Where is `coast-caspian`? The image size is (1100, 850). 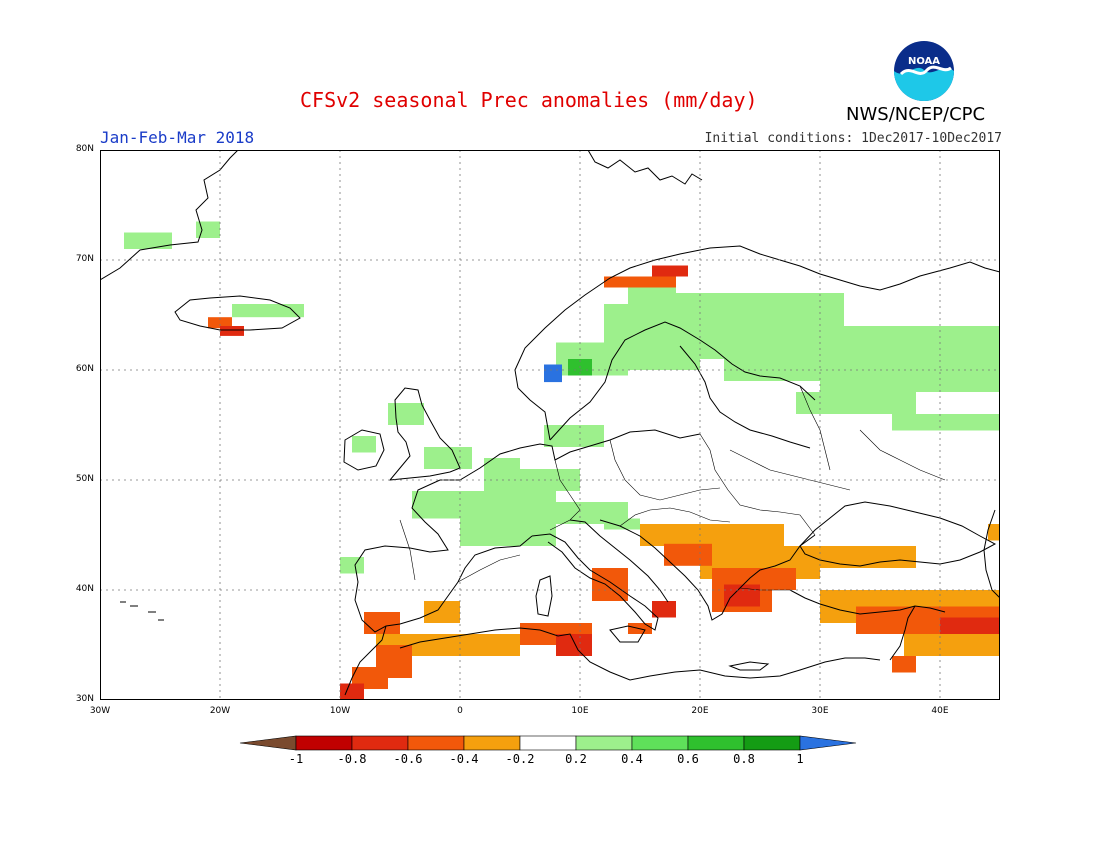 coast-caspian is located at coordinates (991, 554).